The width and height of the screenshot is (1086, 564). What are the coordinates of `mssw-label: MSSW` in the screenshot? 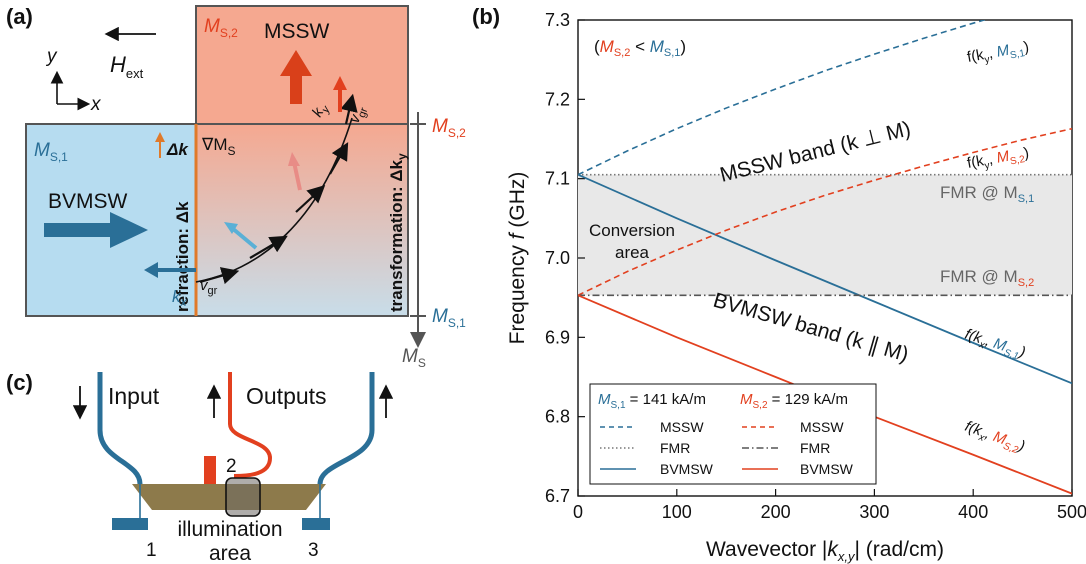 It's located at (297, 31).